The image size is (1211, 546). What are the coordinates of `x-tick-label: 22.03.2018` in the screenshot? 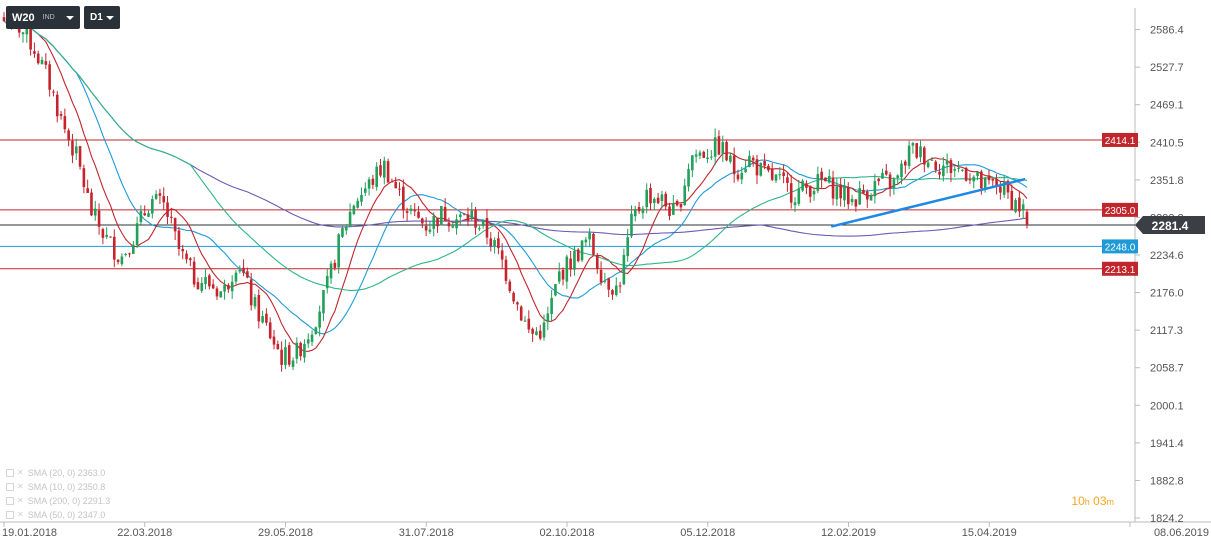 It's located at (144, 533).